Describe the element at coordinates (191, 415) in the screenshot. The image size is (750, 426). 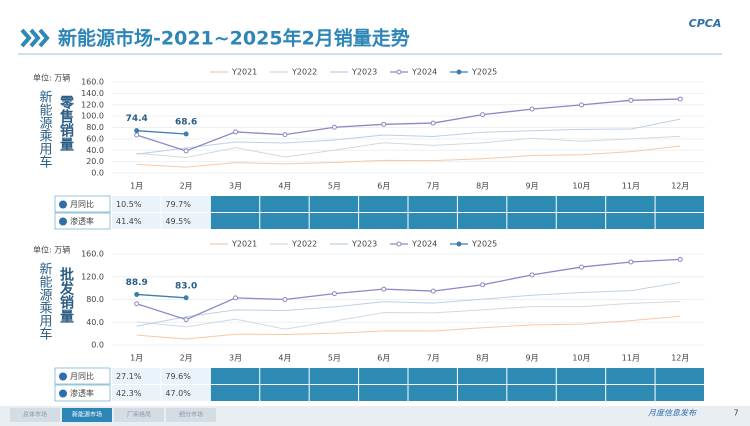
I see `footer-tab-label: 细分市场` at that location.